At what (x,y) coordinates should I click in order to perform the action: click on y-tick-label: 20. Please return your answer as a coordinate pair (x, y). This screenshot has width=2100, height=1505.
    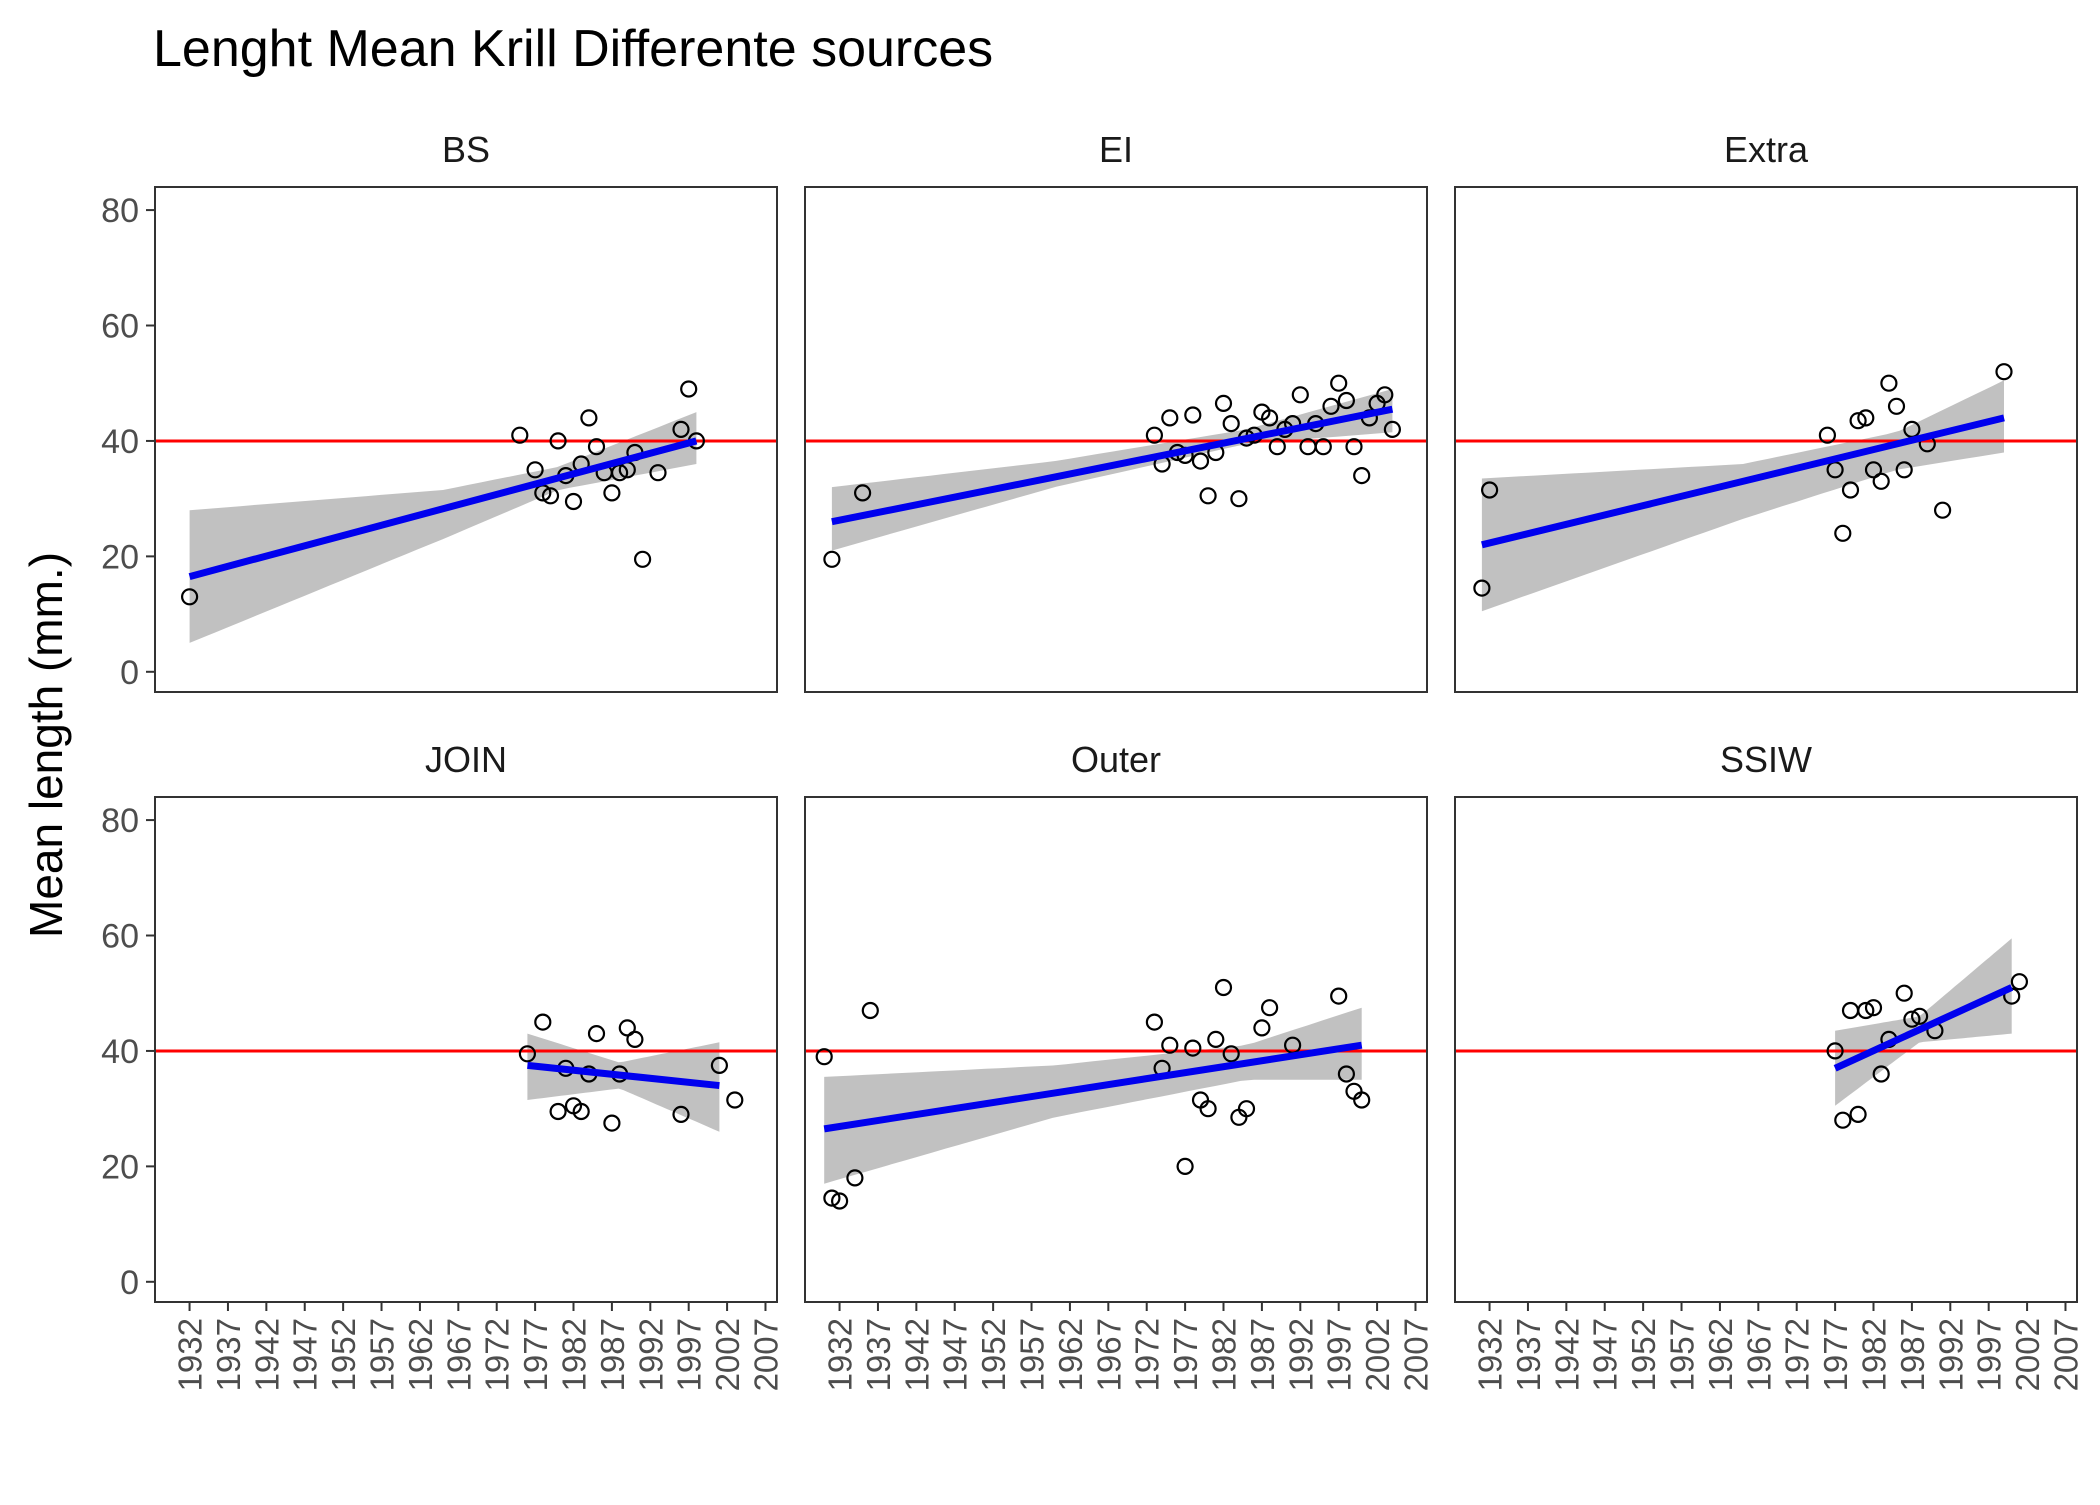
    Looking at the image, I should click on (120, 1167).